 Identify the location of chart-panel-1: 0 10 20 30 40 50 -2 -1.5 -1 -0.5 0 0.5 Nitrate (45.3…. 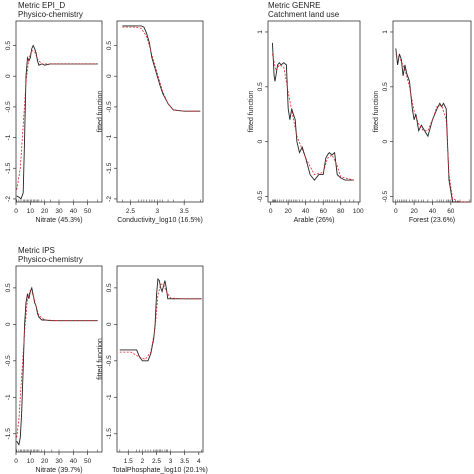
(54, 122).